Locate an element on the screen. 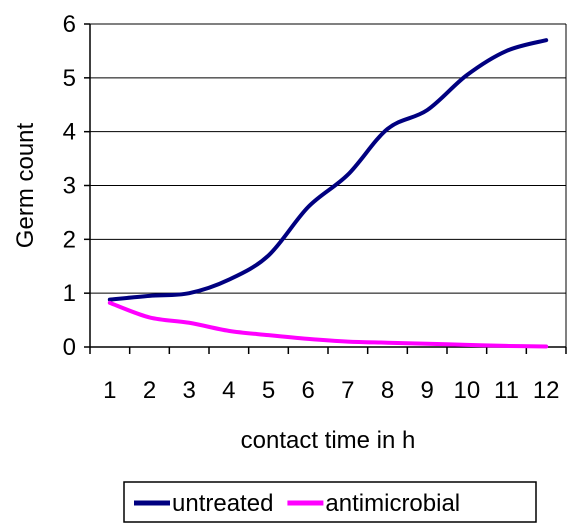 Image resolution: width=570 pixels, height=524 pixels. x-tick-label: 11 is located at coordinates (506, 390).